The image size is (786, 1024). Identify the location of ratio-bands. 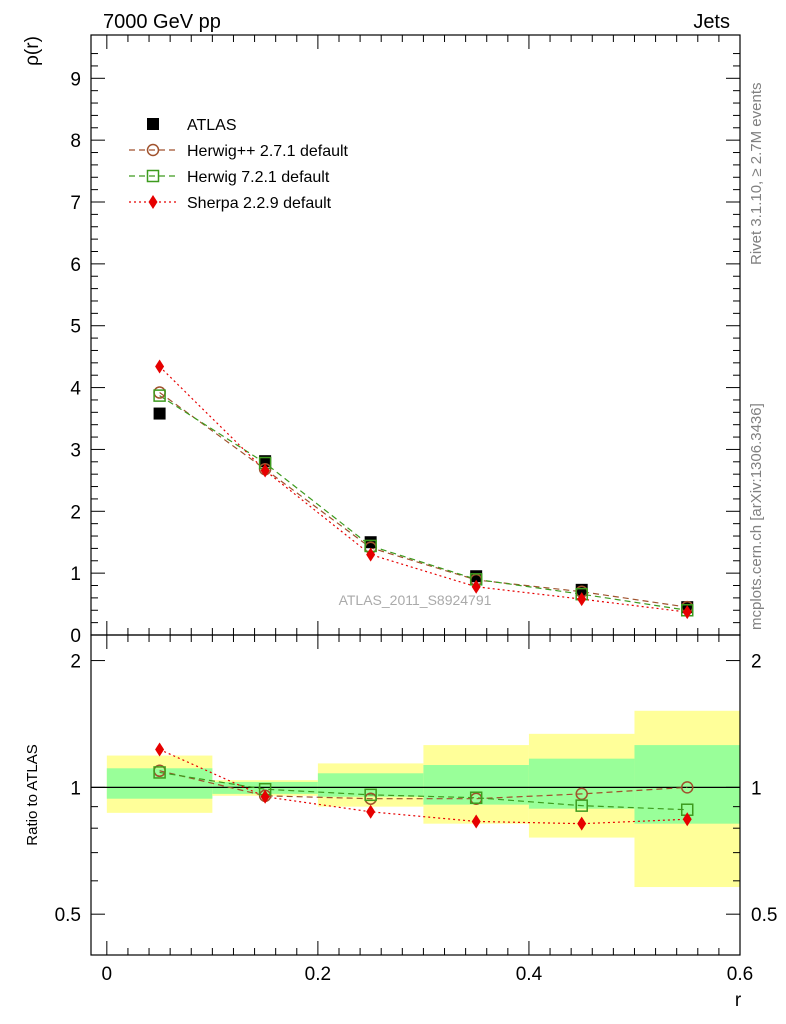
(415, 799).